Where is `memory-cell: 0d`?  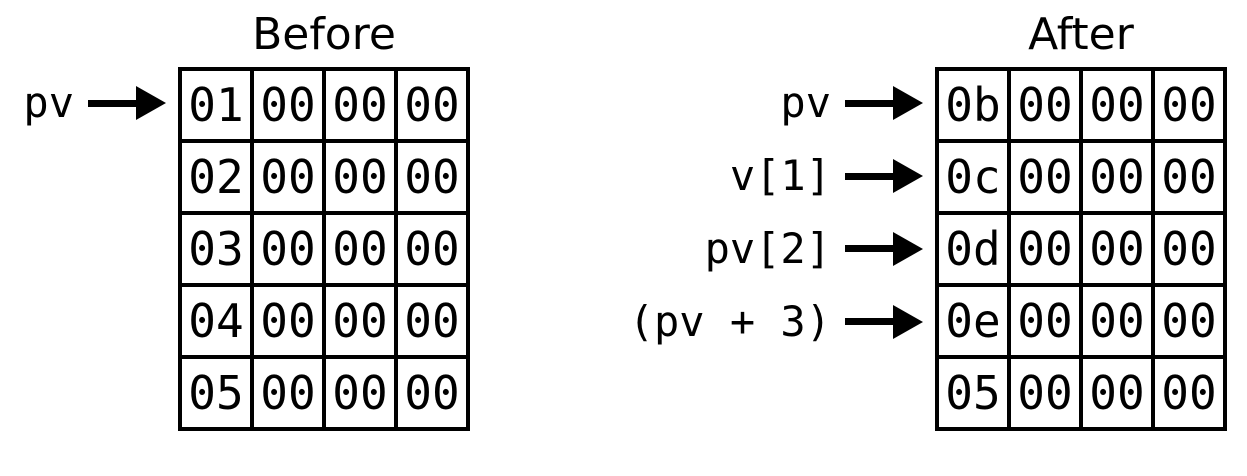 memory-cell: 0d is located at coordinates (973, 249).